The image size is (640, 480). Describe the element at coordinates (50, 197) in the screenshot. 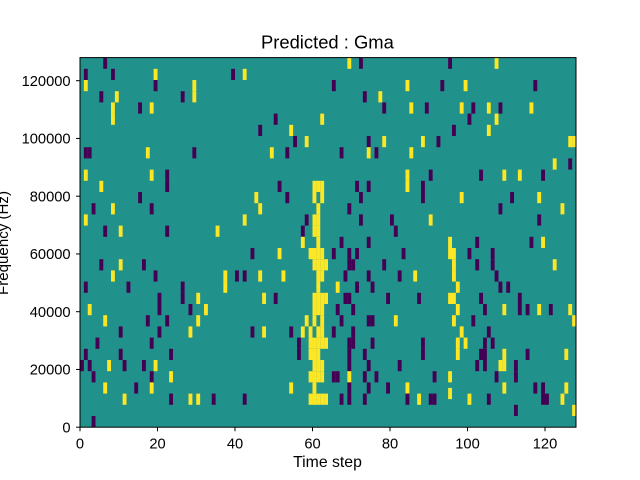

I see `svg-text: 80000` at that location.